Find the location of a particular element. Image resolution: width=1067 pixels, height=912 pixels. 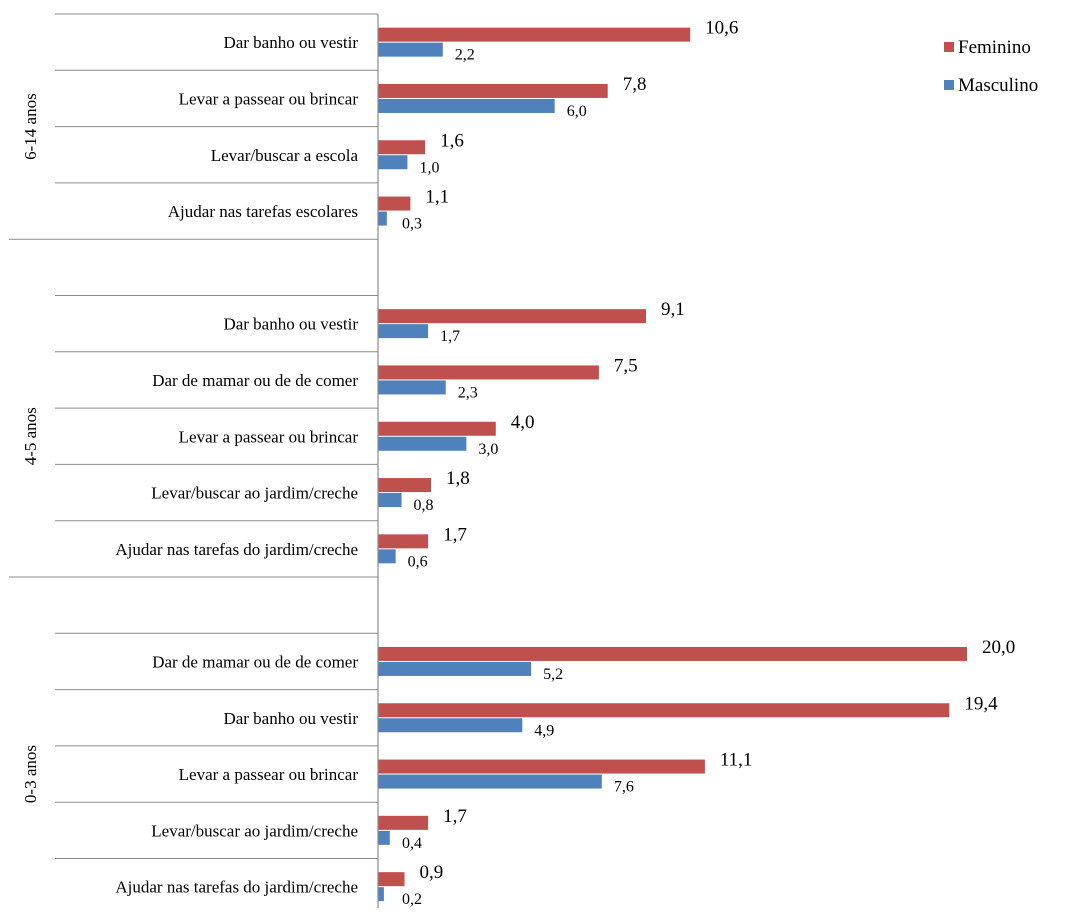

group-label: 0-3 anos is located at coordinates (30, 774).